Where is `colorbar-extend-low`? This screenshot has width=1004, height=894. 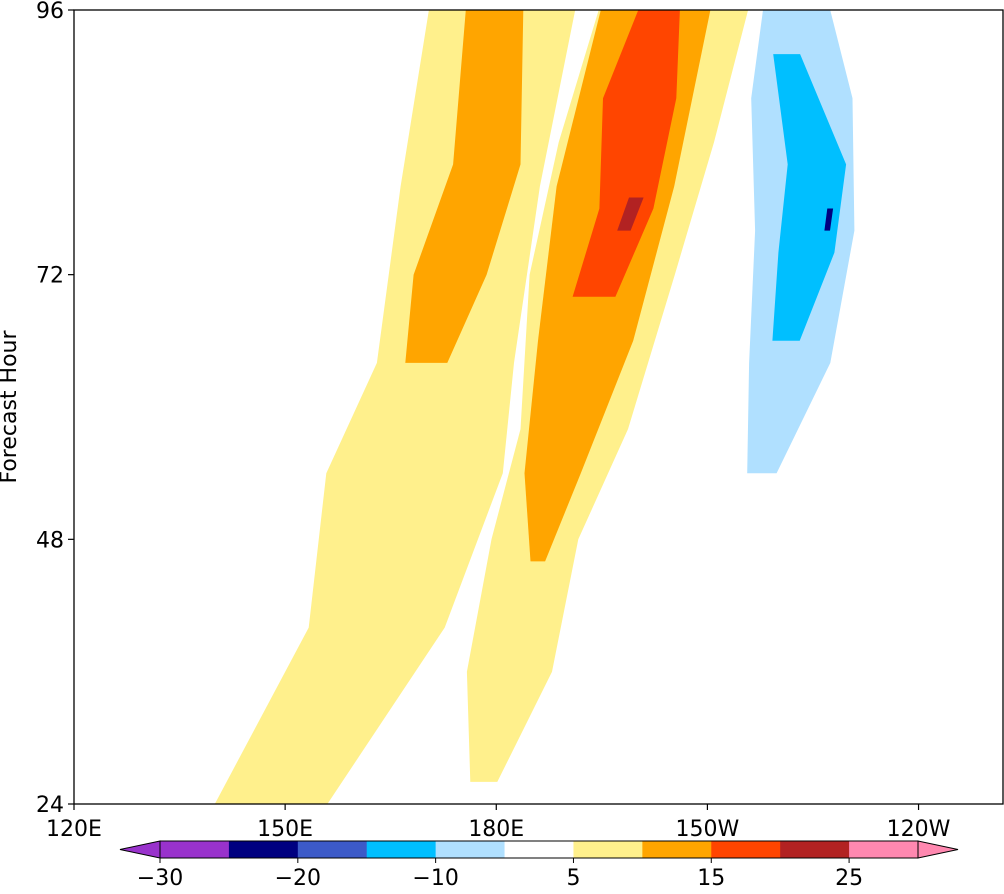
colorbar-extend-low is located at coordinates (140, 849).